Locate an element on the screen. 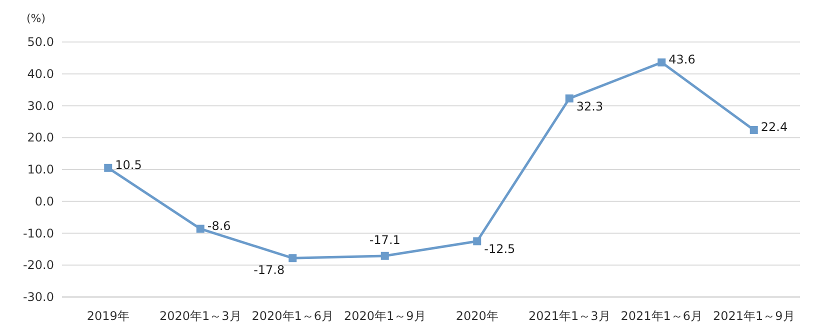 The height and width of the screenshot is (330, 816). data-label: -12.5 is located at coordinates (500, 249).